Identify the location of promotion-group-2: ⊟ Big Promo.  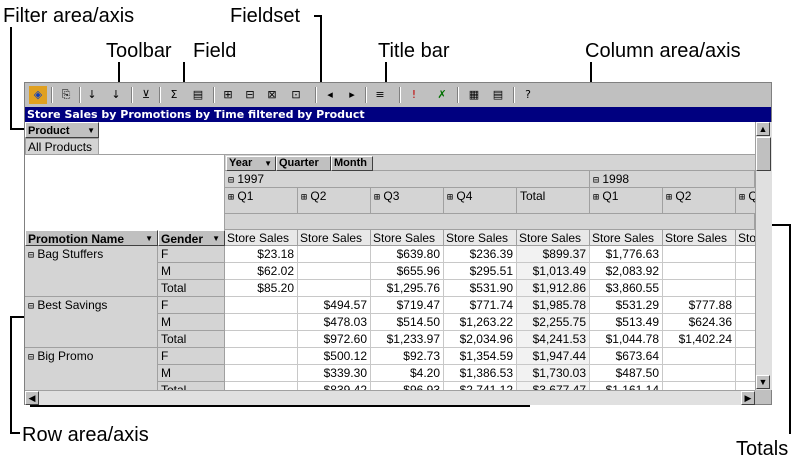
(91, 369).